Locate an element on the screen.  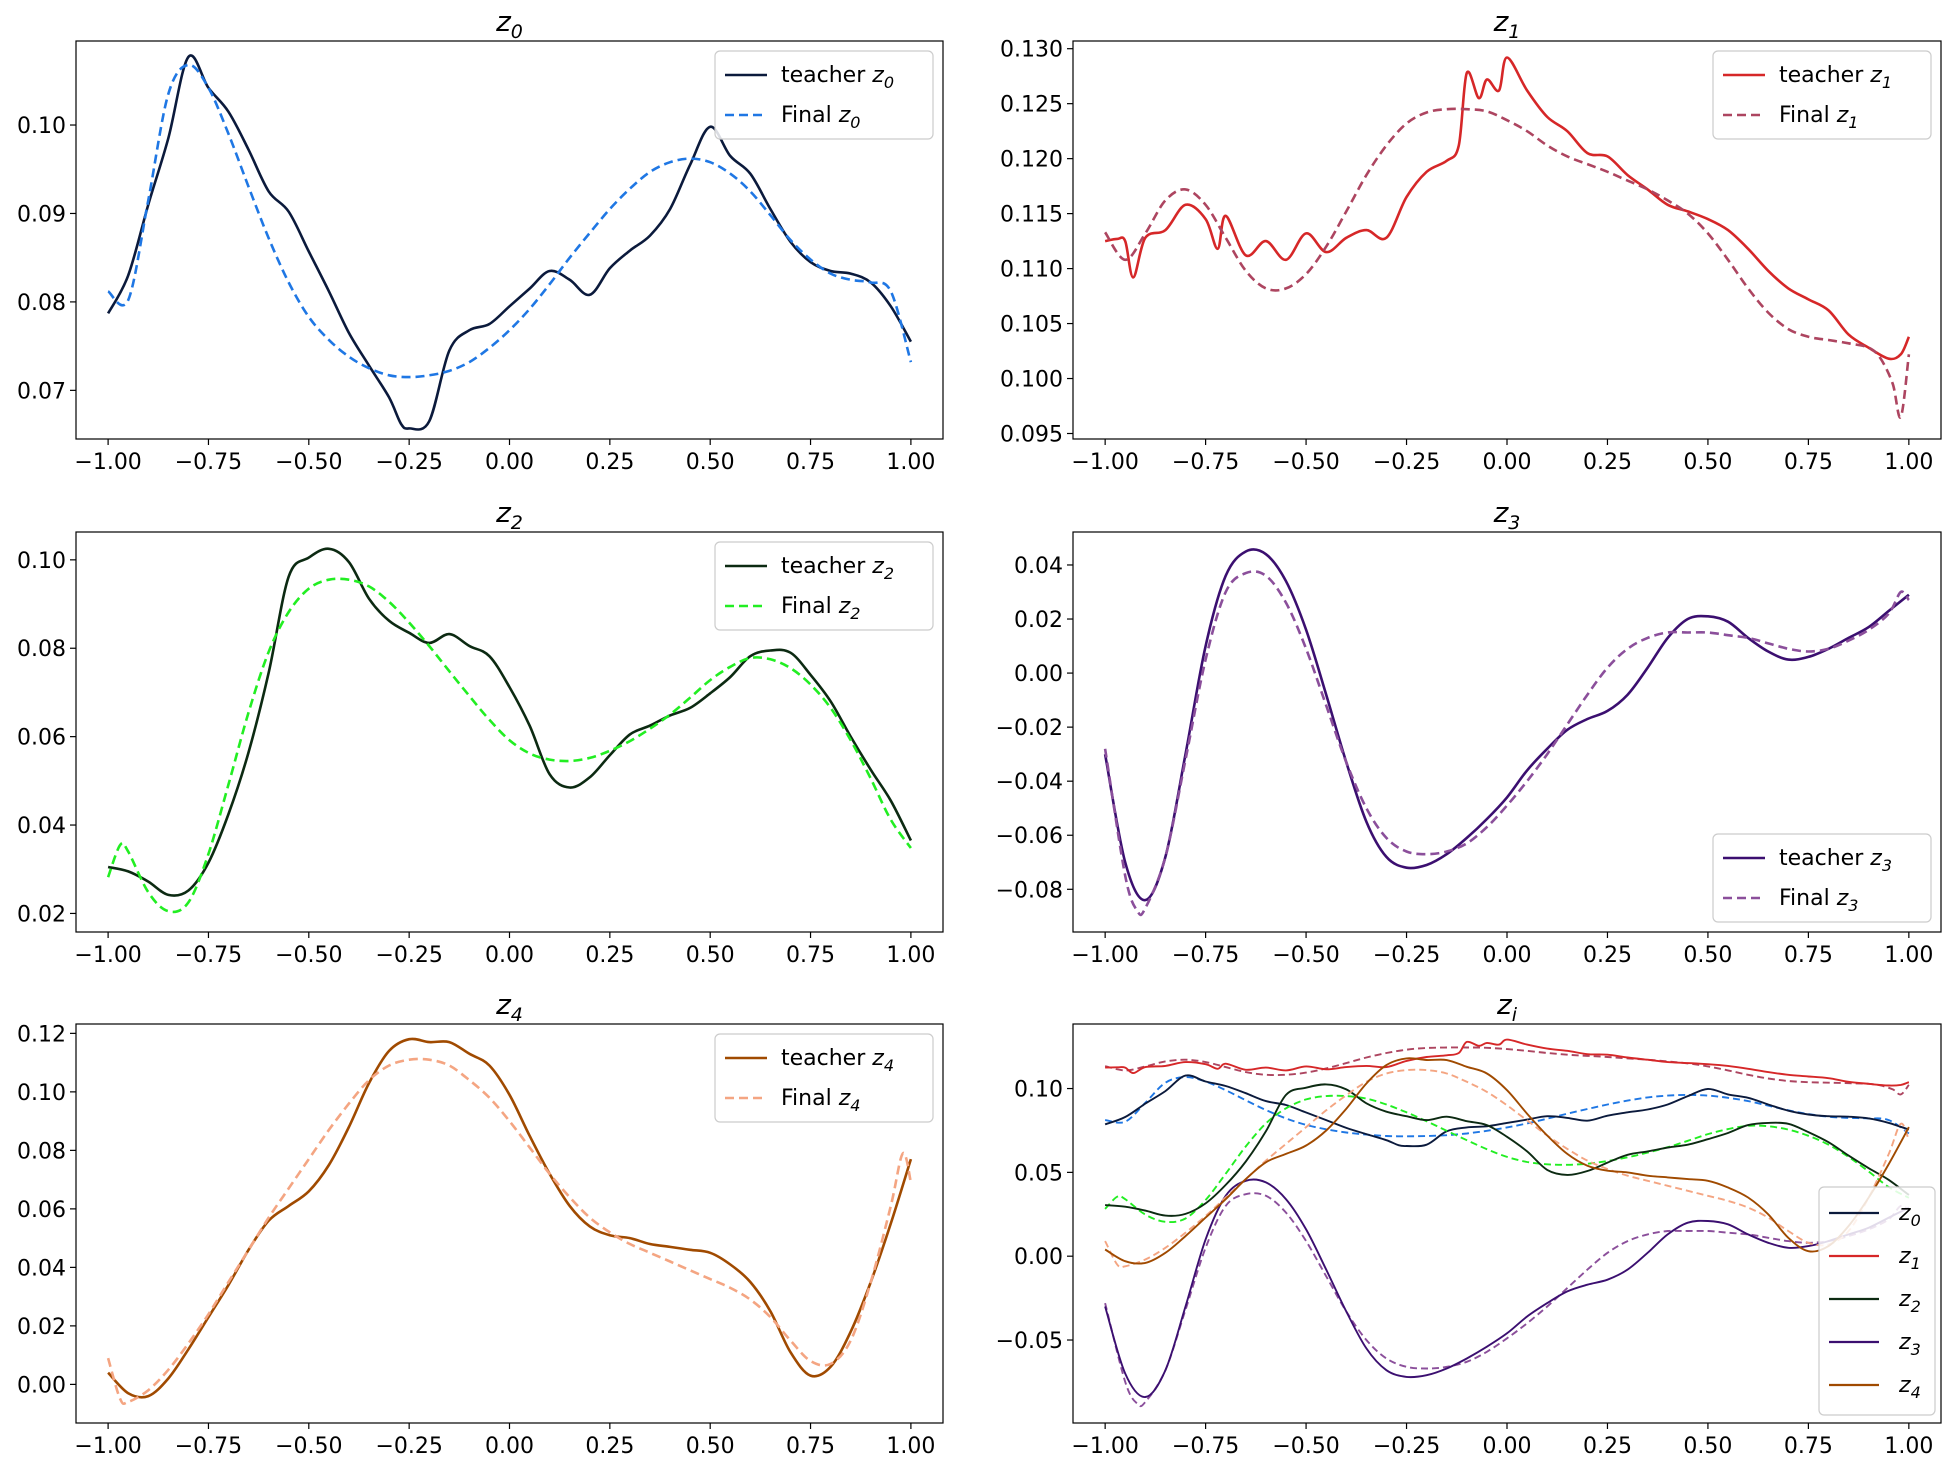
legend-label: teacher z4 is located at coordinates (837, 1060).